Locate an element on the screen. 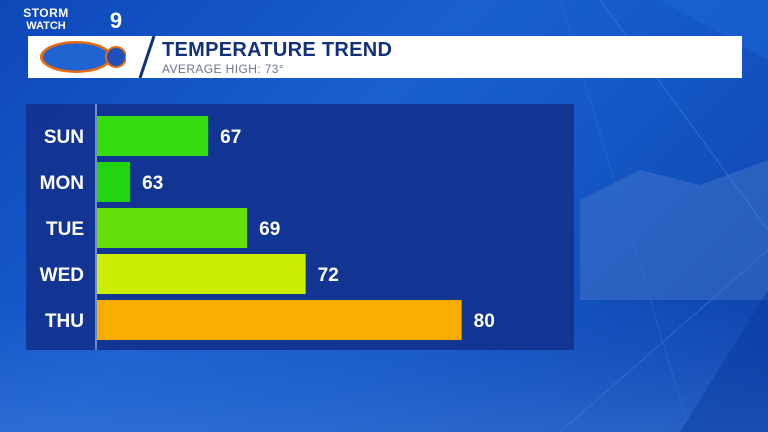 Image resolution: width=768 pixels, height=432 pixels. header-divider is located at coordinates (147, 57).